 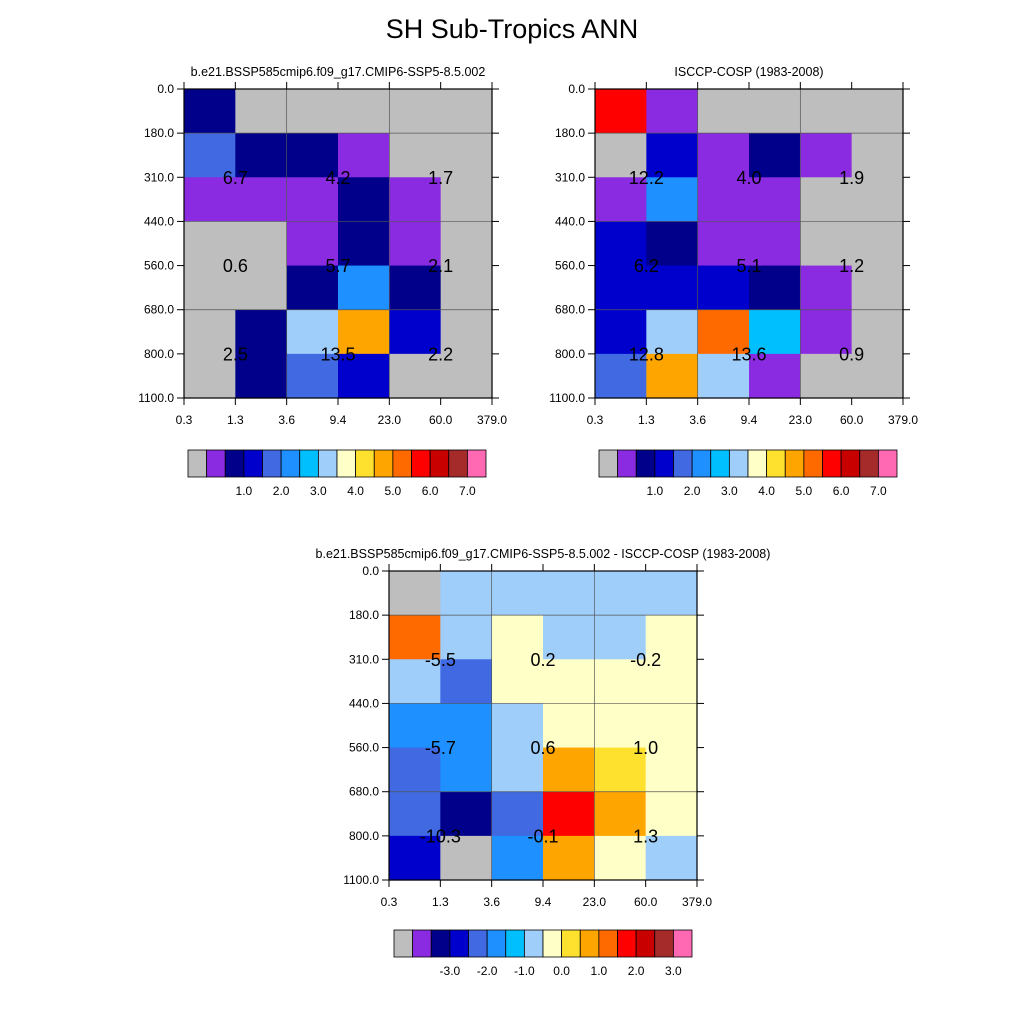 What do you see at coordinates (804, 491) in the screenshot?
I see `colorbar-label: 5.0` at bounding box center [804, 491].